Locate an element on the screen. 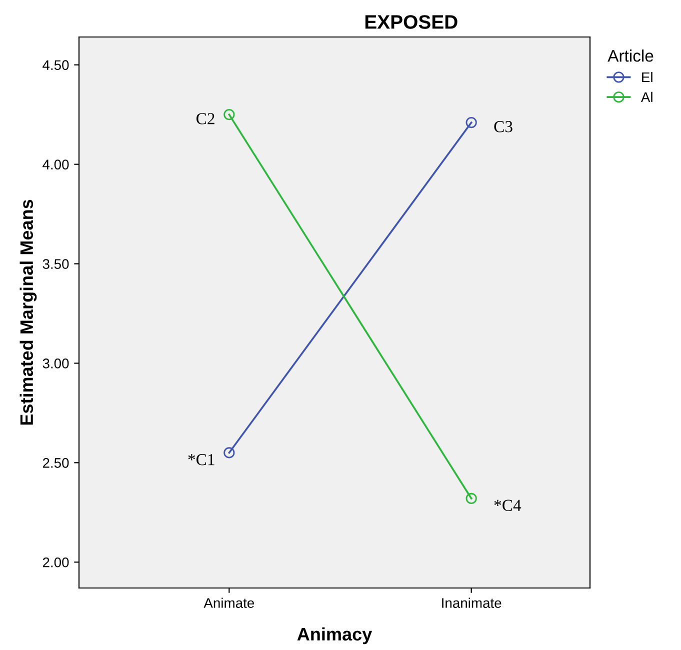 Image resolution: width=681 pixels, height=650 pixels. y-tick-label: 4.00 is located at coordinates (55, 165).